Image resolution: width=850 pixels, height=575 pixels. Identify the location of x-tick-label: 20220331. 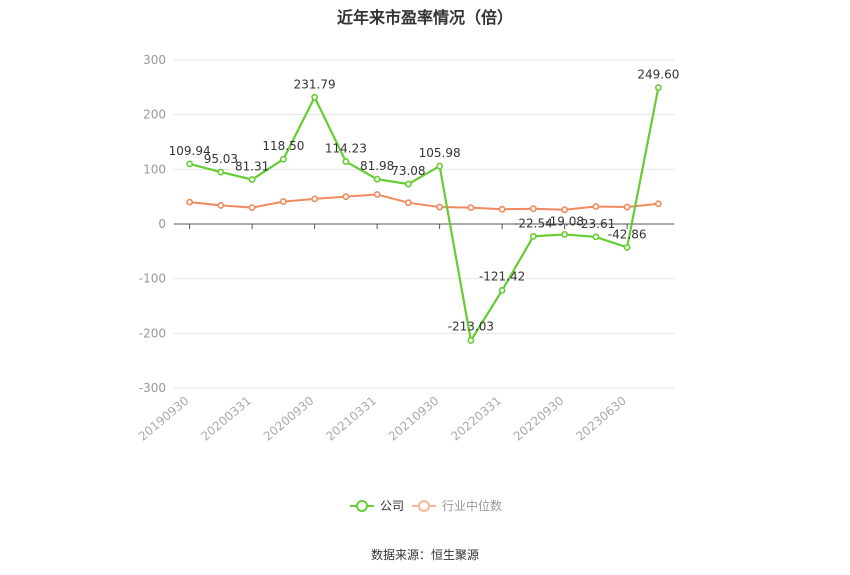
(476, 419).